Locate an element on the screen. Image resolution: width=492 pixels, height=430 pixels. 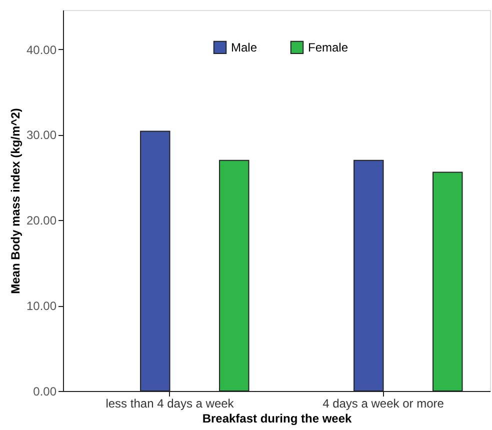
x-axis-title: Breakfast during the week is located at coordinates (277, 419).